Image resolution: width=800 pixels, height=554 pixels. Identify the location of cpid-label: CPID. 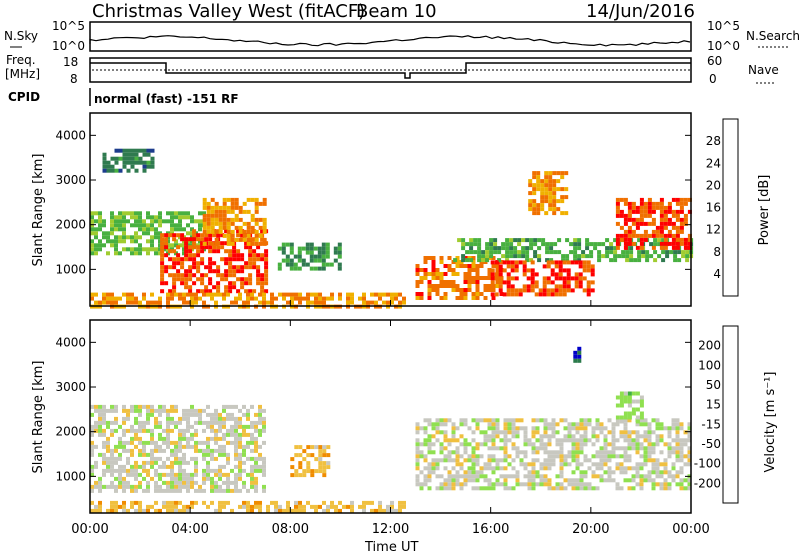
(24, 97).